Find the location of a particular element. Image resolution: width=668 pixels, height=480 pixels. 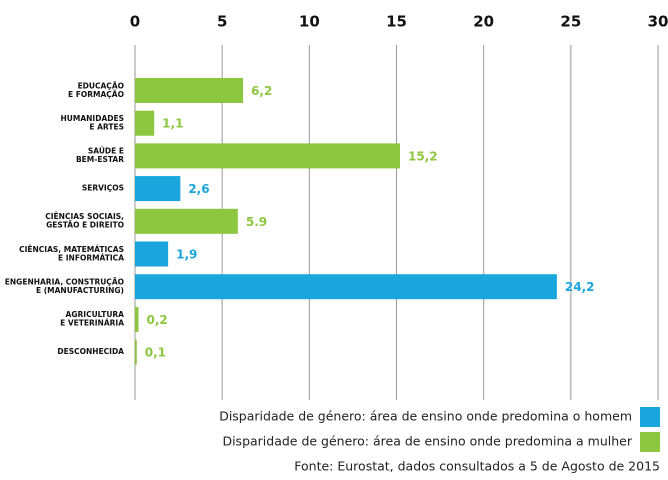

x-tick-label: 30 is located at coordinates (658, 22).